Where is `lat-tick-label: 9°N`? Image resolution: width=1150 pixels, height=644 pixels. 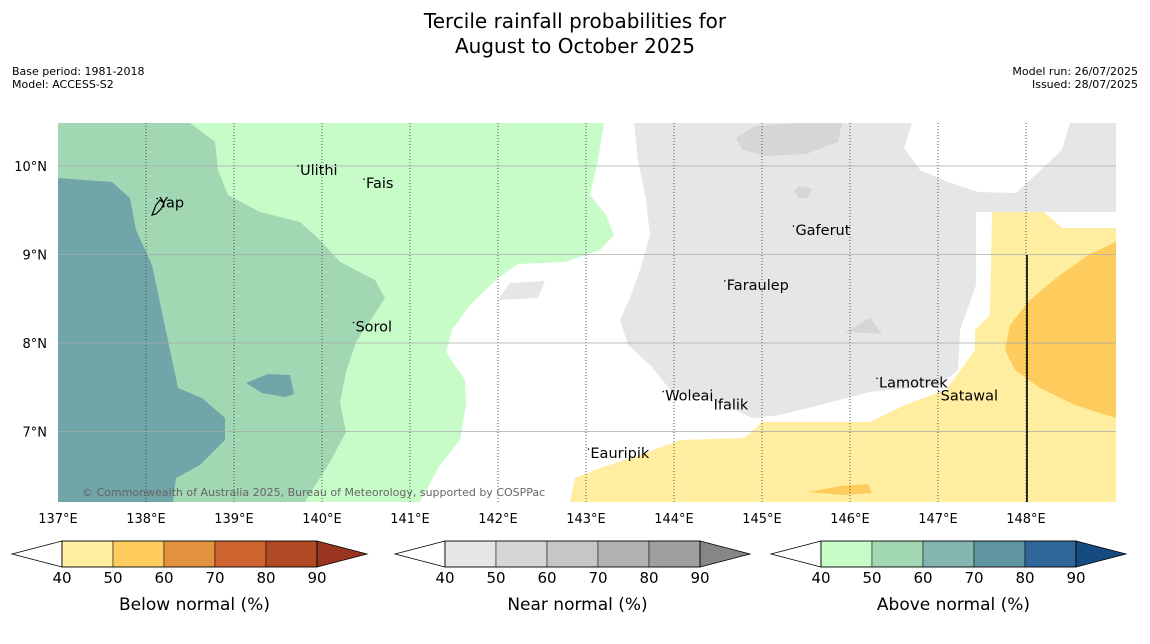
lat-tick-label: 9°N is located at coordinates (35, 256).